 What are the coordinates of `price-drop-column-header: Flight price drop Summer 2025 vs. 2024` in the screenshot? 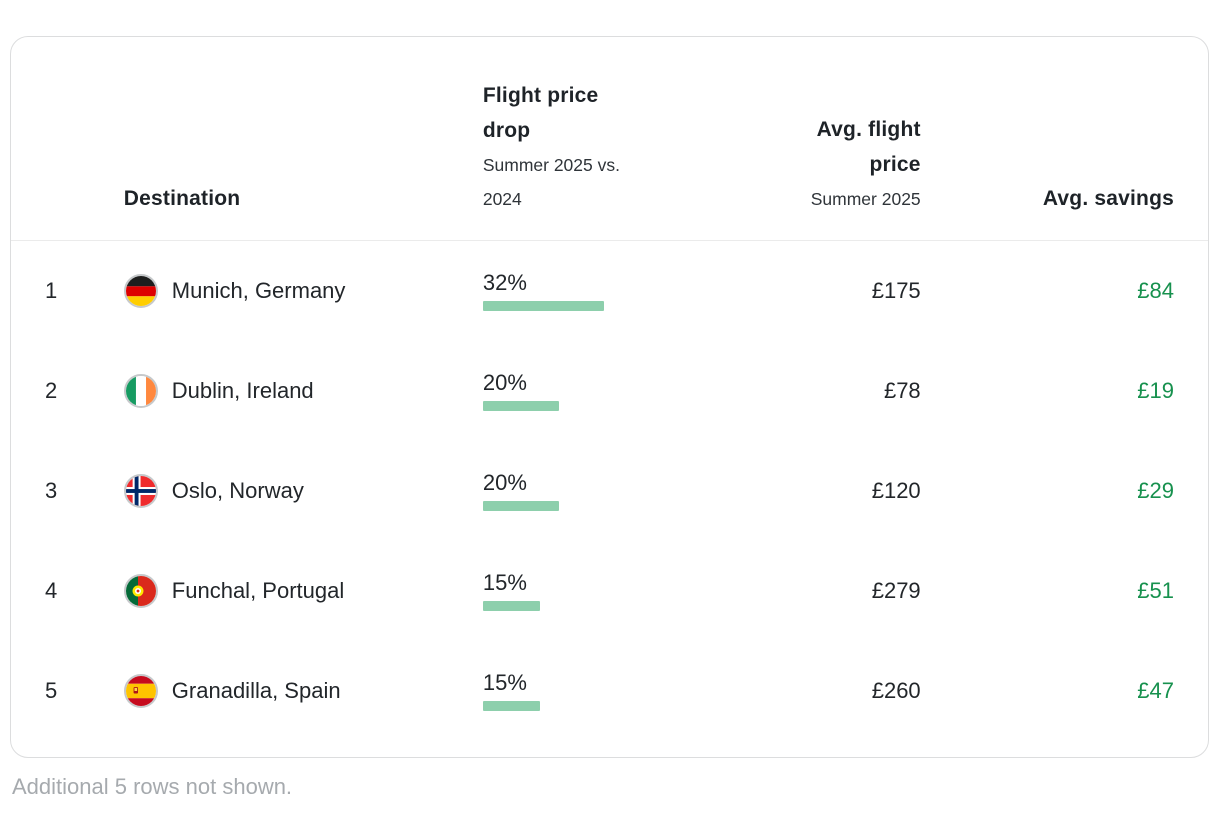 It's located at (582, 147).